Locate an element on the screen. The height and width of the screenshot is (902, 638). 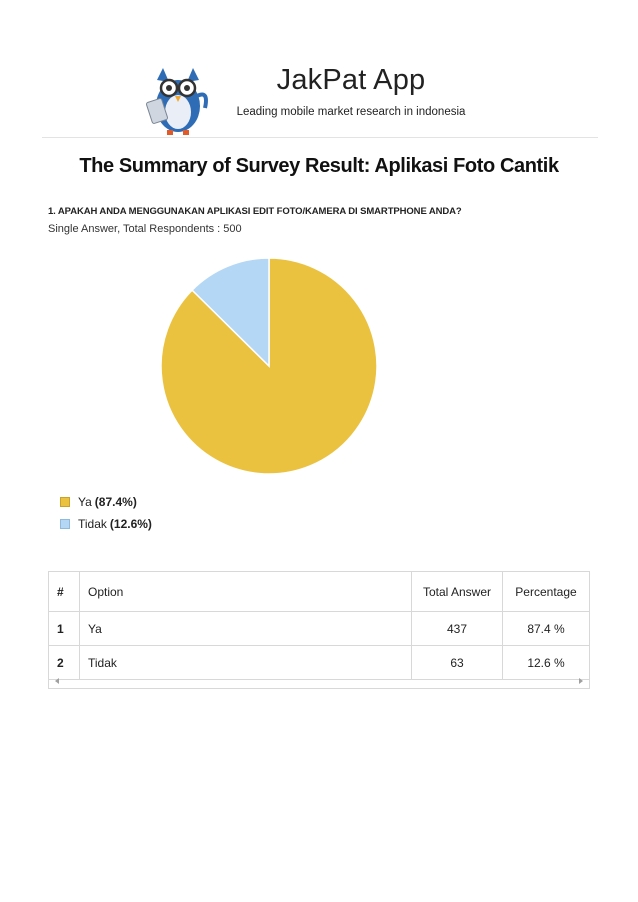
row-number: 2 is located at coordinates (64, 662).